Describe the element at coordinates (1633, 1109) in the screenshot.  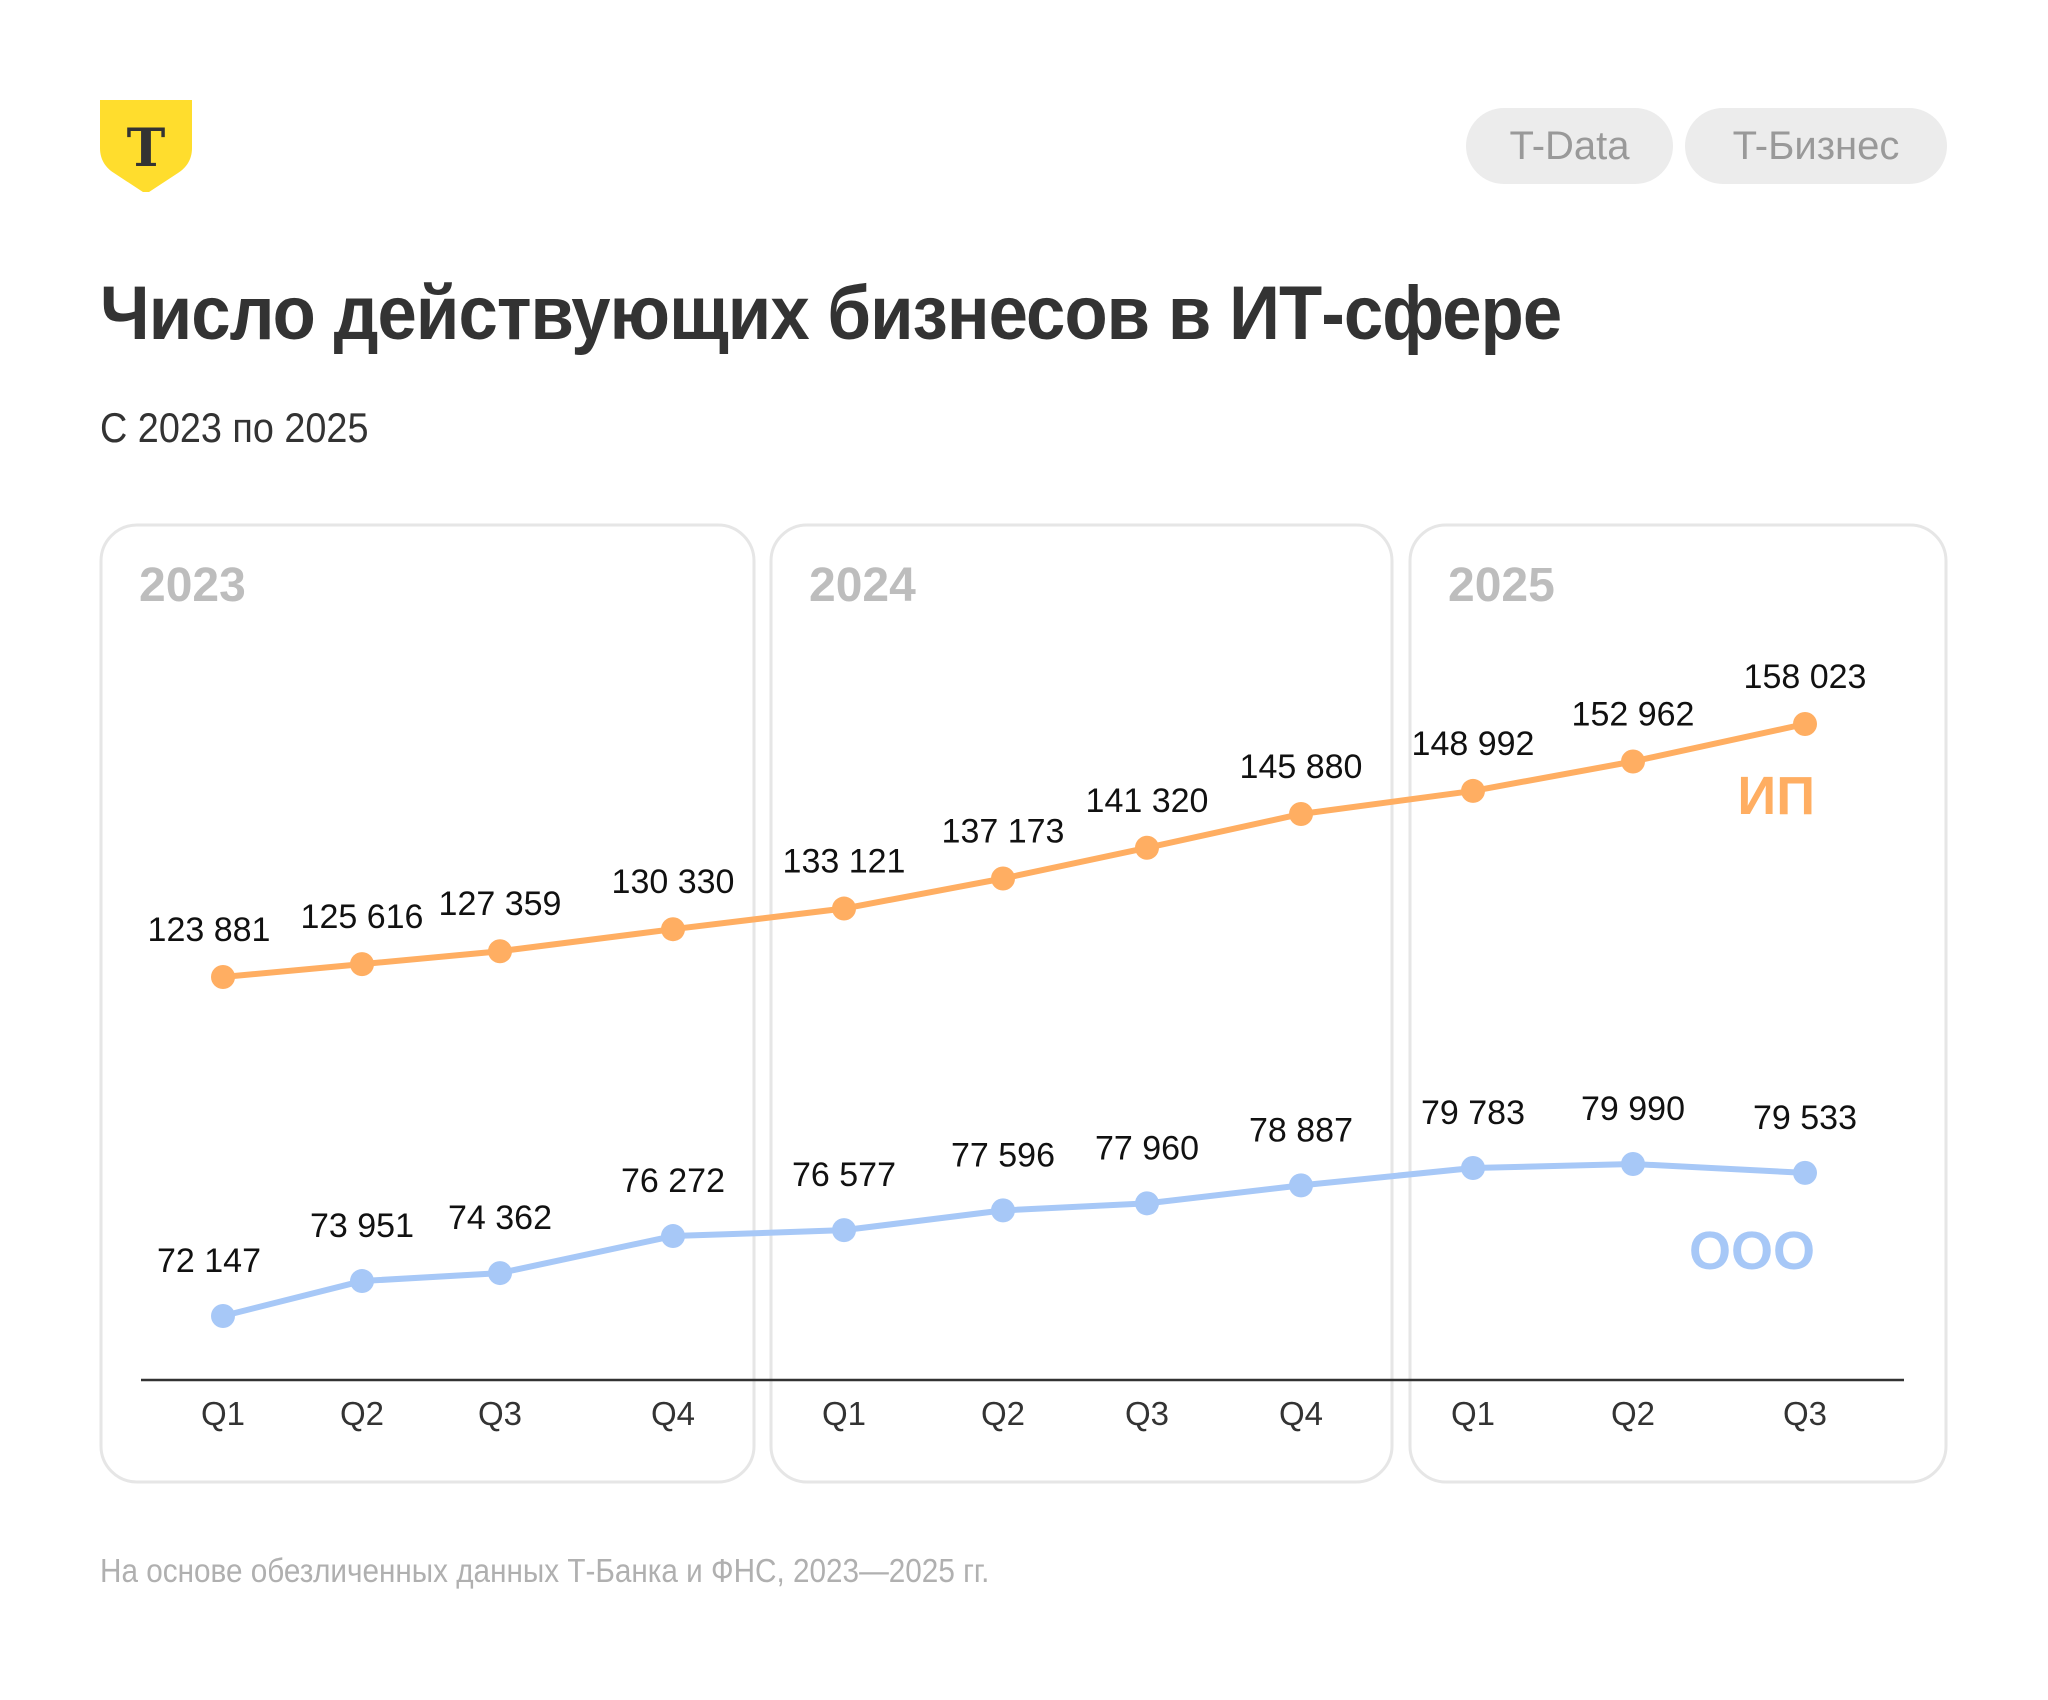
I see `data-label-ooo: 79 990` at that location.